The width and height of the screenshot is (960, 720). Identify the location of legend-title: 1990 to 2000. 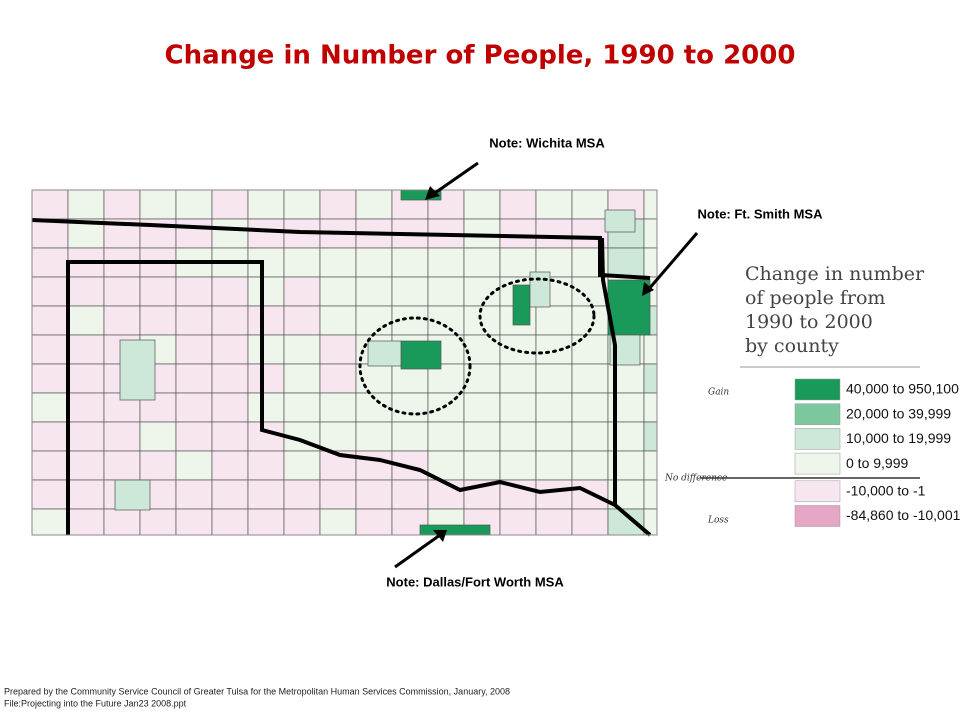
(809, 322).